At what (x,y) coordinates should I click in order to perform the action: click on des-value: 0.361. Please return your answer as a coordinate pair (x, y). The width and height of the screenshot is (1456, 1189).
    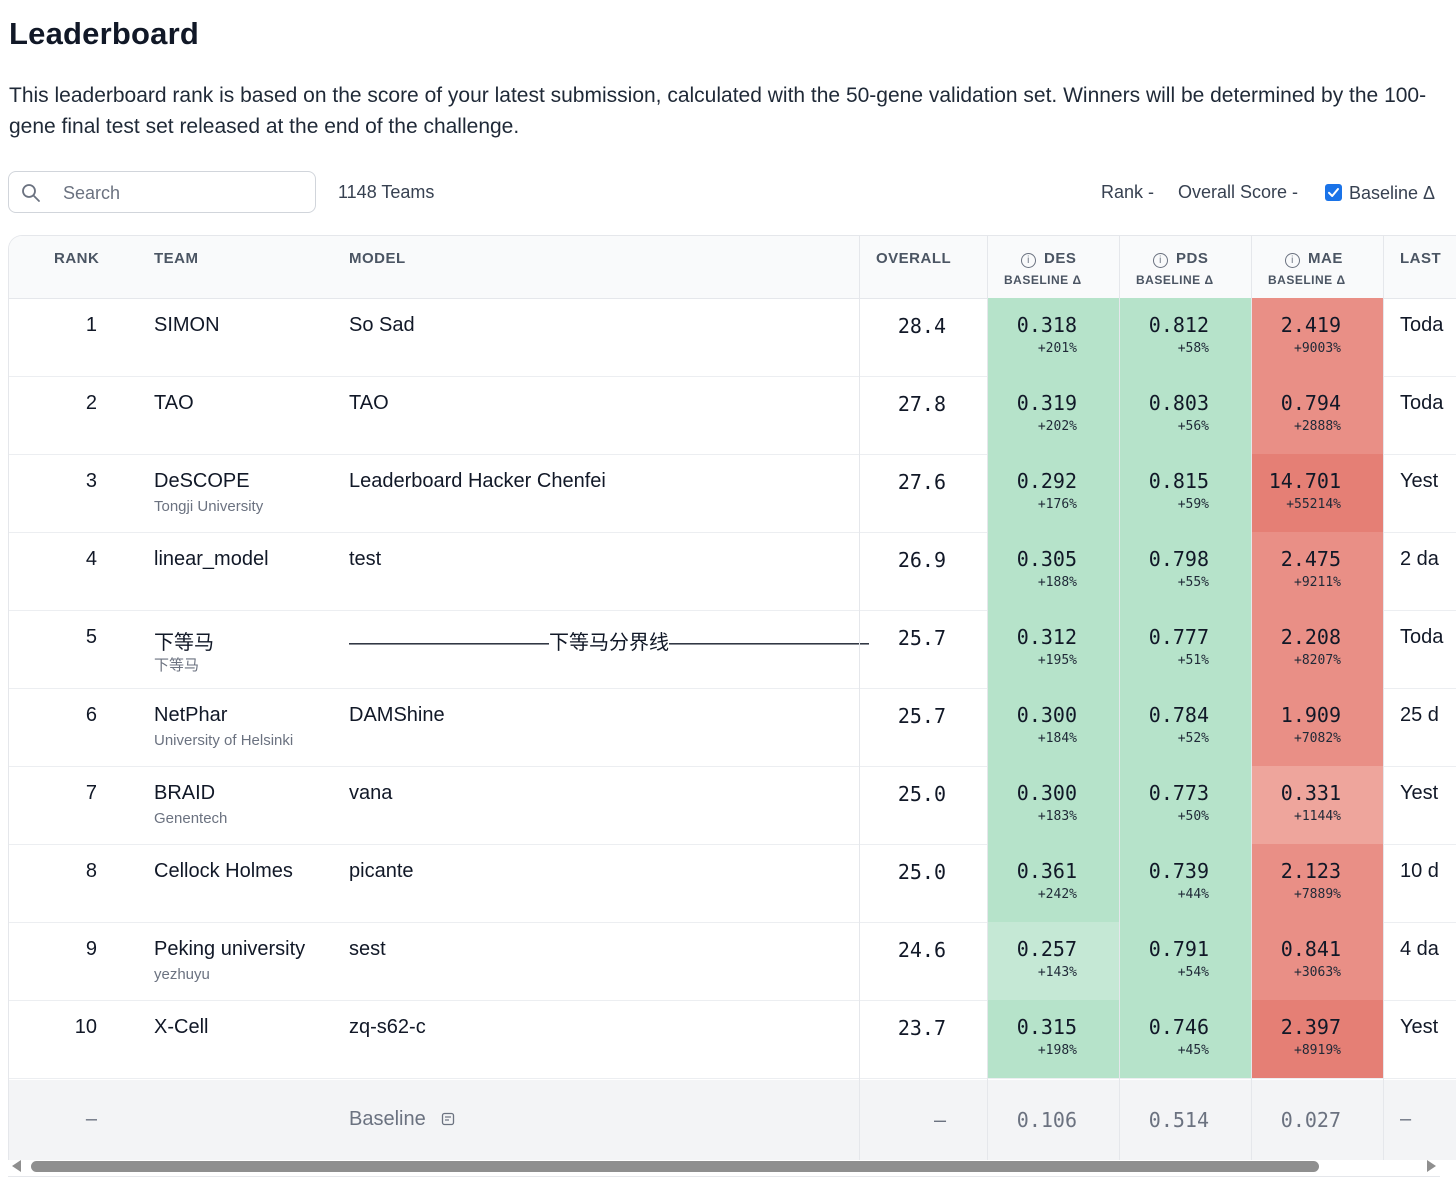
    Looking at the image, I should click on (1046, 871).